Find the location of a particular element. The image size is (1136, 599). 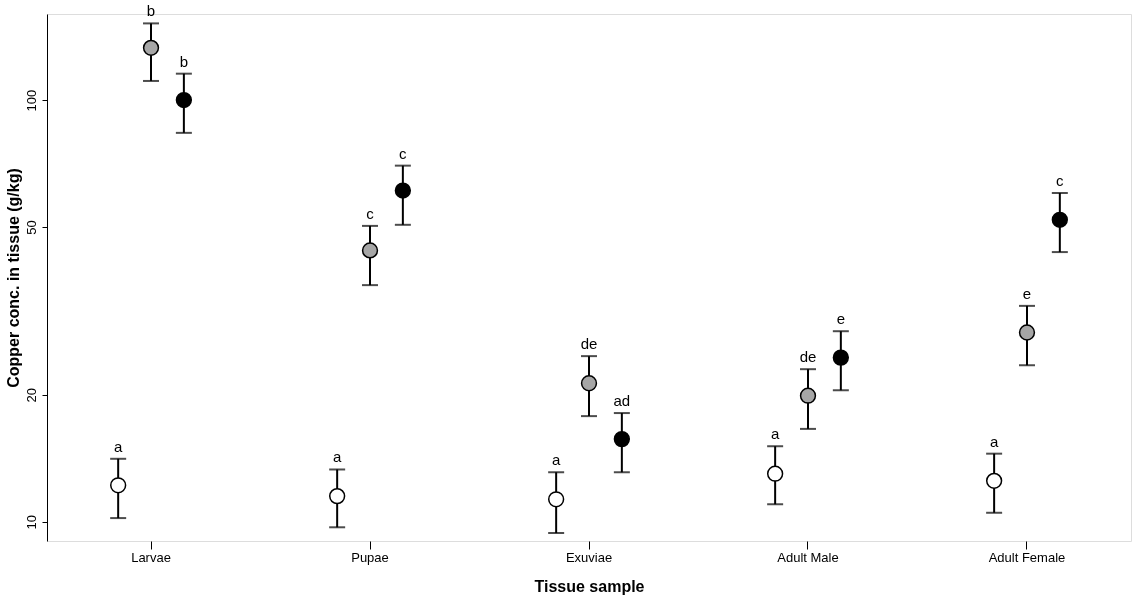

y-tick-label: 50 is located at coordinates (31, 227).